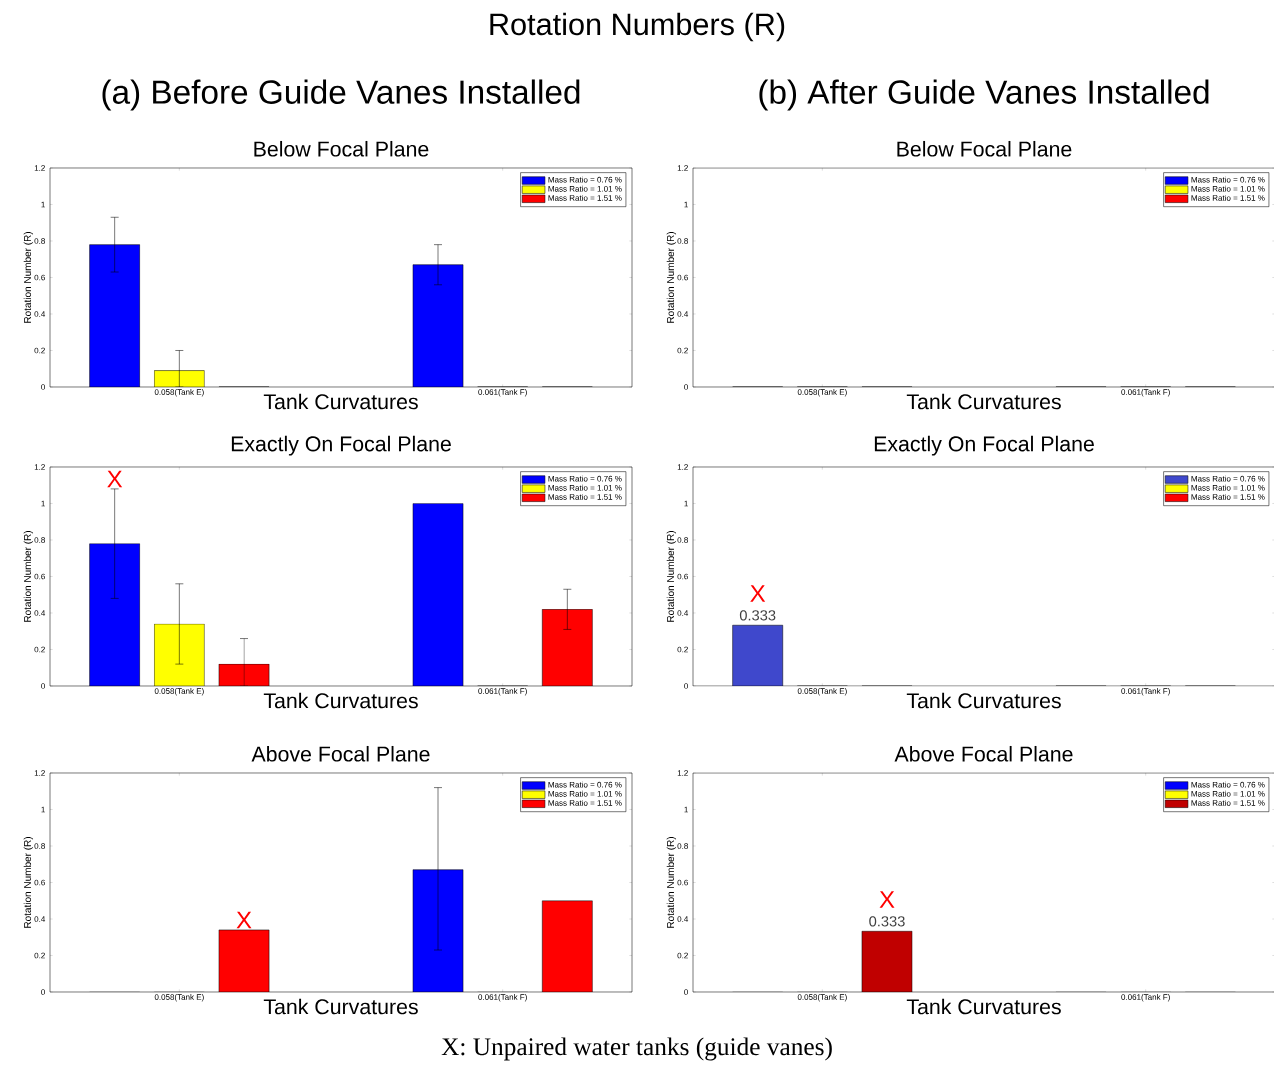 This screenshot has width=1274, height=1065. What do you see at coordinates (637, 27) in the screenshot?
I see `text: Rotation Numbers (R)` at bounding box center [637, 27].